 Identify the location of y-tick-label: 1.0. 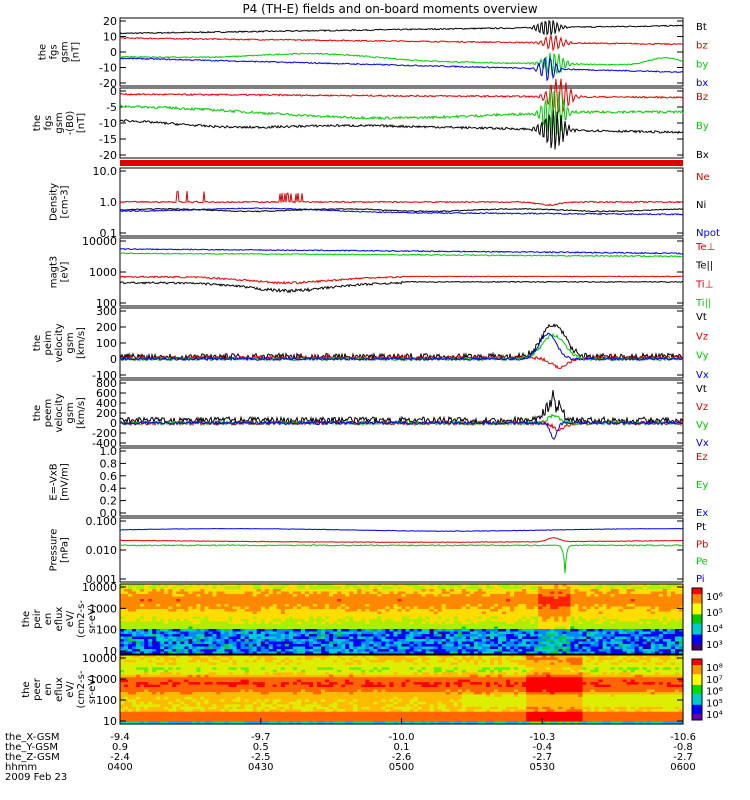
(109, 451).